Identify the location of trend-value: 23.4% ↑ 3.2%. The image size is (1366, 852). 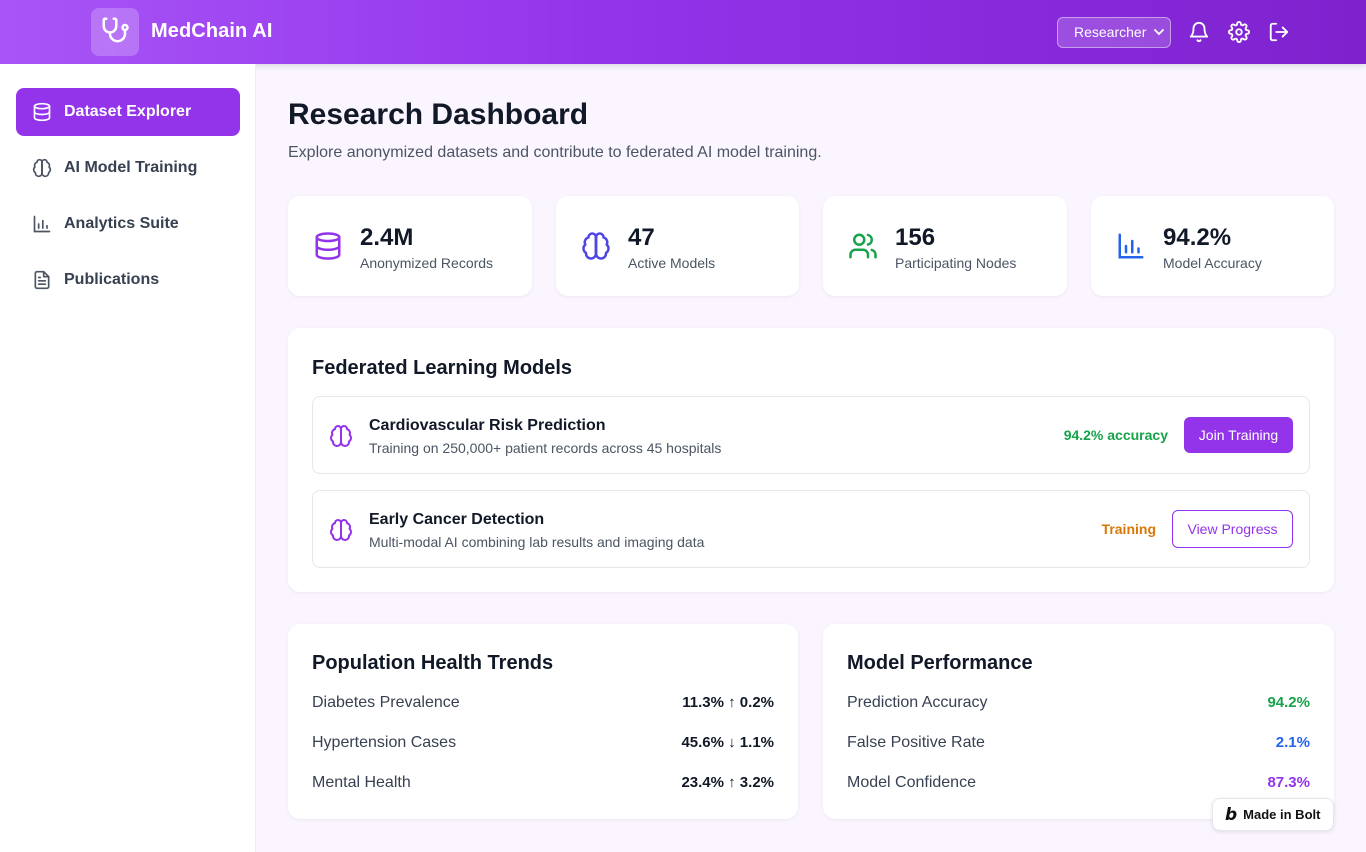
(727, 782).